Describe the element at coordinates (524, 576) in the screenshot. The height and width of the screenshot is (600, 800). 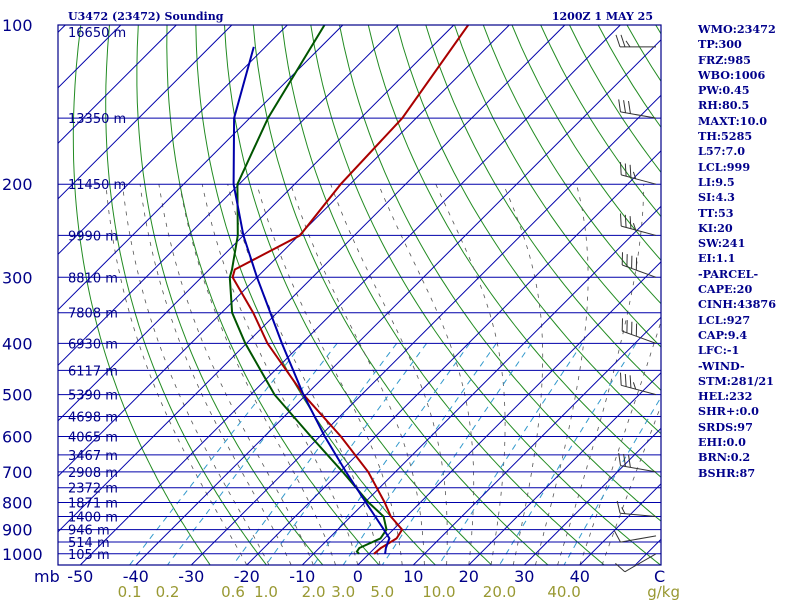
I see `temperature-tick-label: 30` at that location.